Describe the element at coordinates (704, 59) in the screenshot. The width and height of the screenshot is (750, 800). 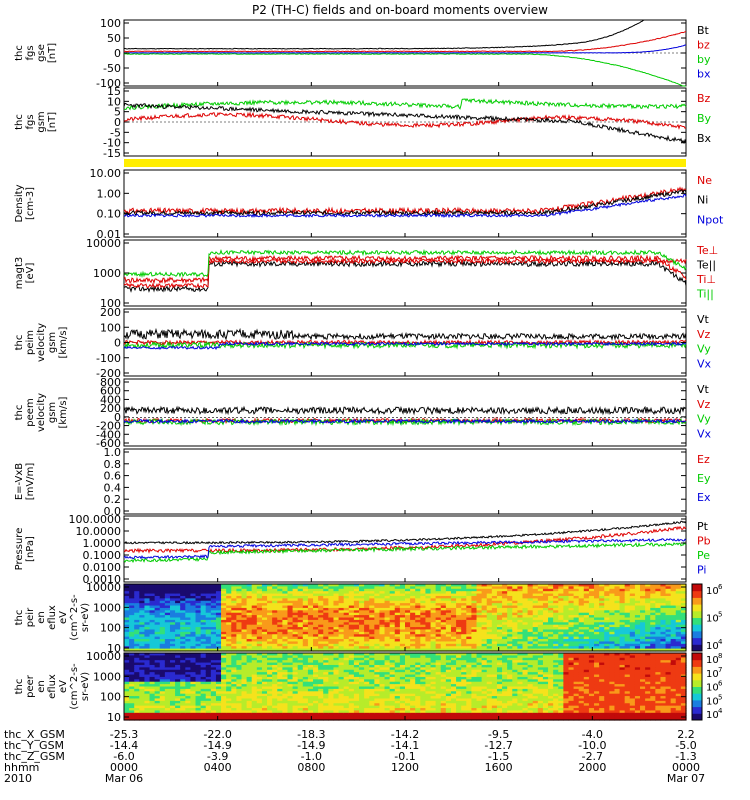
I see `legend-entry: by` at that location.